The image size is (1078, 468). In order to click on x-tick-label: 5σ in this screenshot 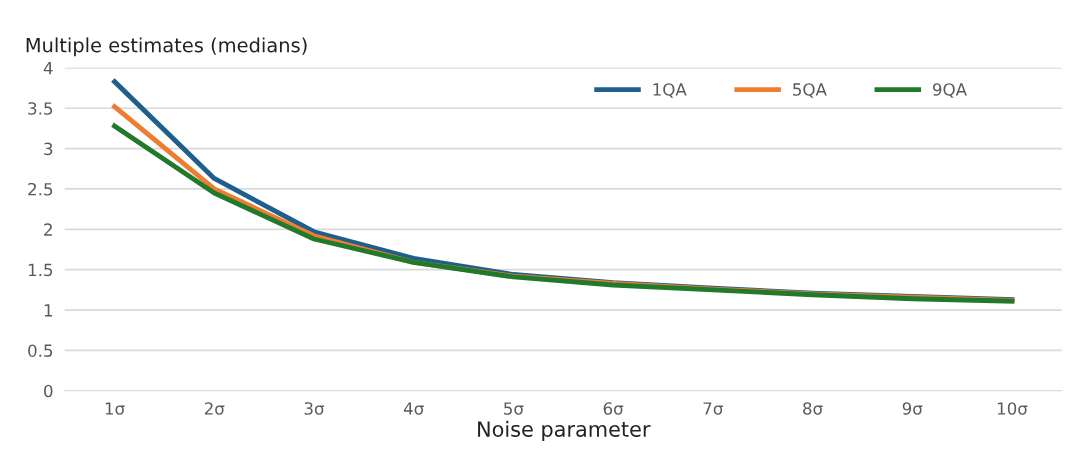, I will do `click(514, 408)`.